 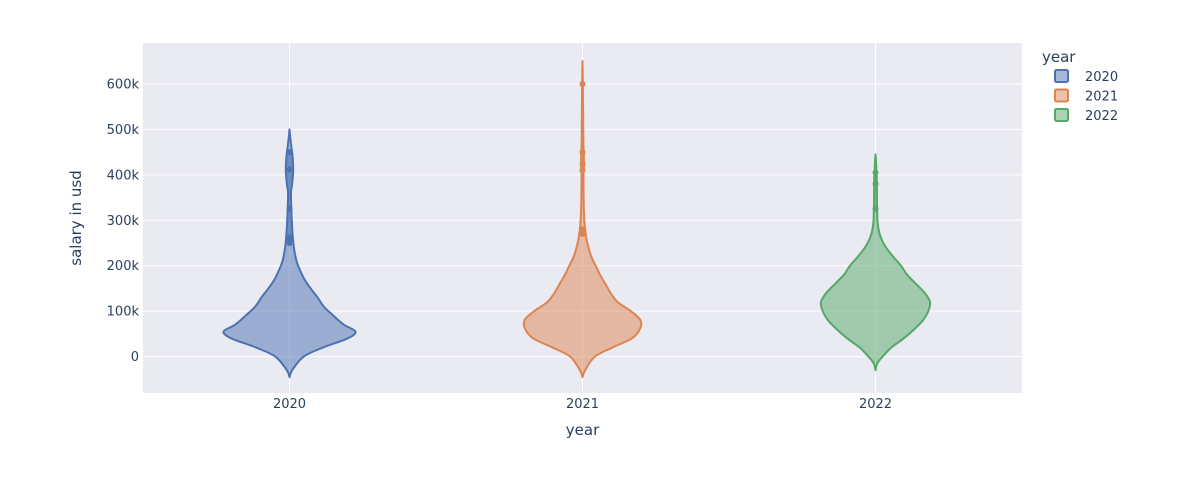 I want to click on violin-2021, so click(x=582, y=219).